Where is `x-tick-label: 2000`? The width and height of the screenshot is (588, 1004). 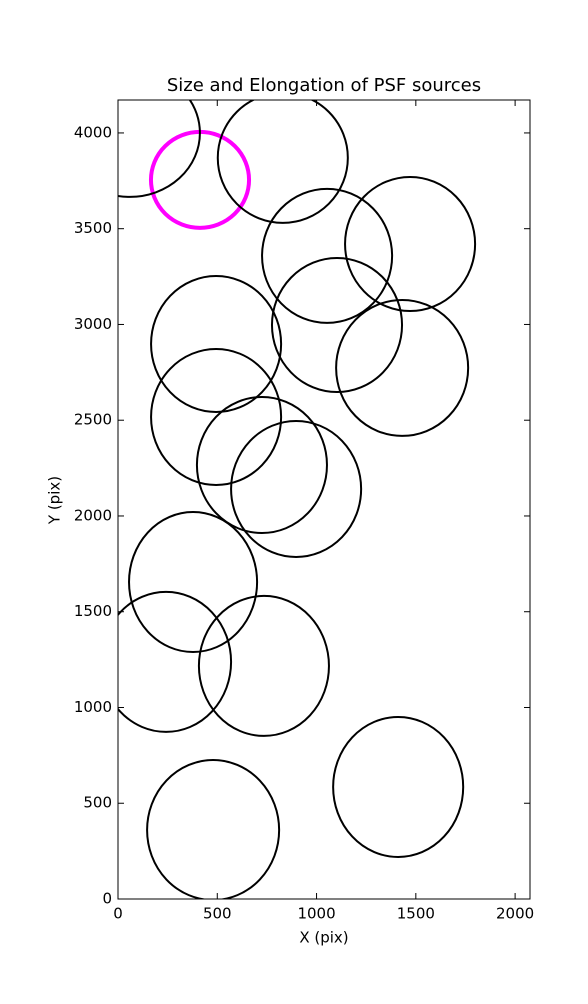
x-tick-label: 2000 is located at coordinates (515, 914).